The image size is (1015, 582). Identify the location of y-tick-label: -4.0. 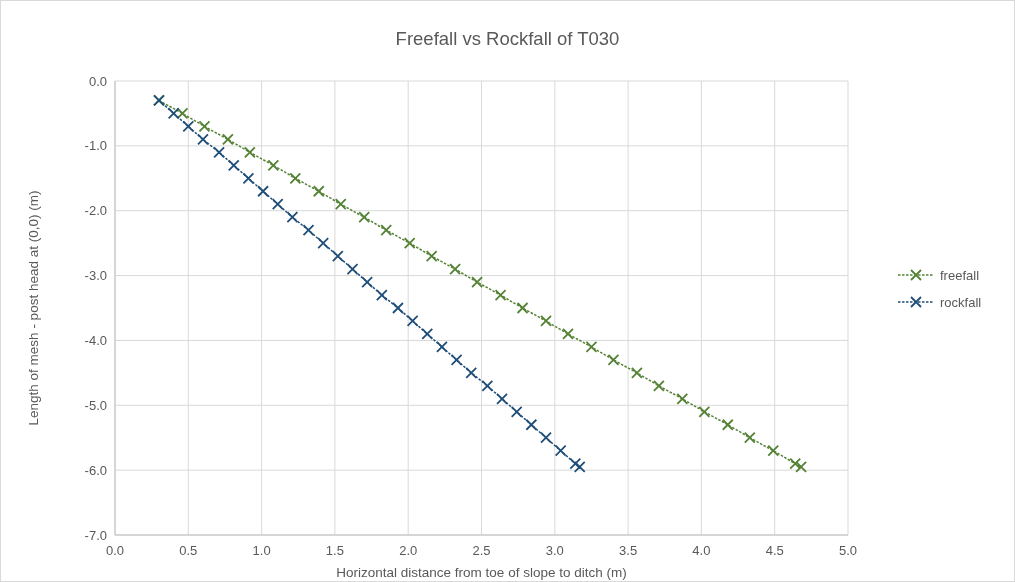
(95, 340).